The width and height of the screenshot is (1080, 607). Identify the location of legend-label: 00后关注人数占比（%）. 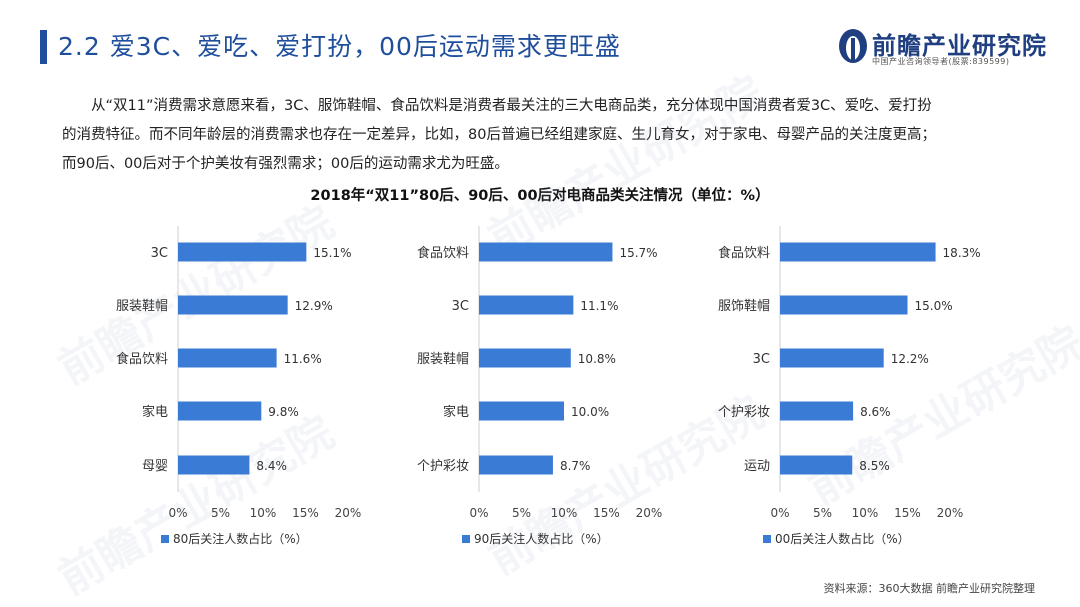
(842, 538).